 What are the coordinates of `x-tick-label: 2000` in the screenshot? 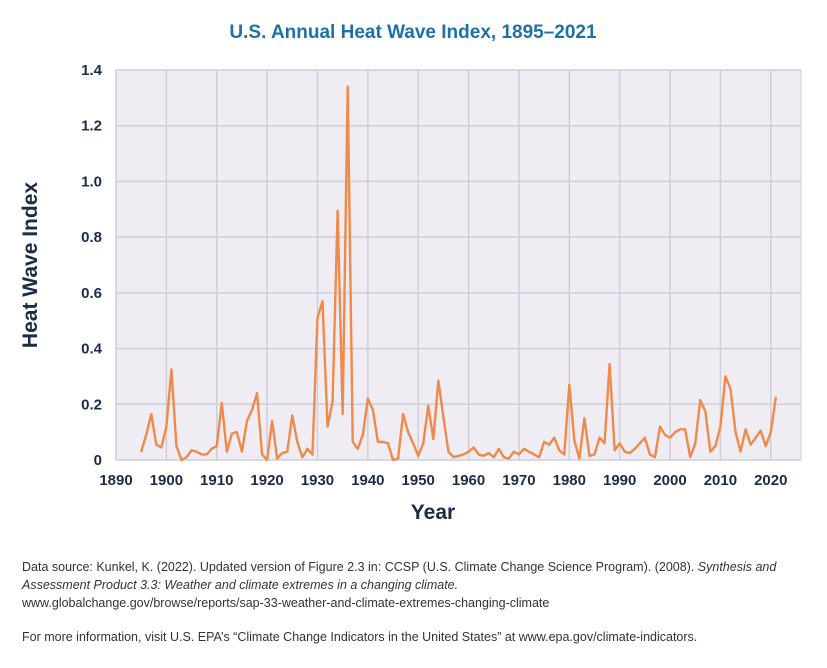 It's located at (669, 480).